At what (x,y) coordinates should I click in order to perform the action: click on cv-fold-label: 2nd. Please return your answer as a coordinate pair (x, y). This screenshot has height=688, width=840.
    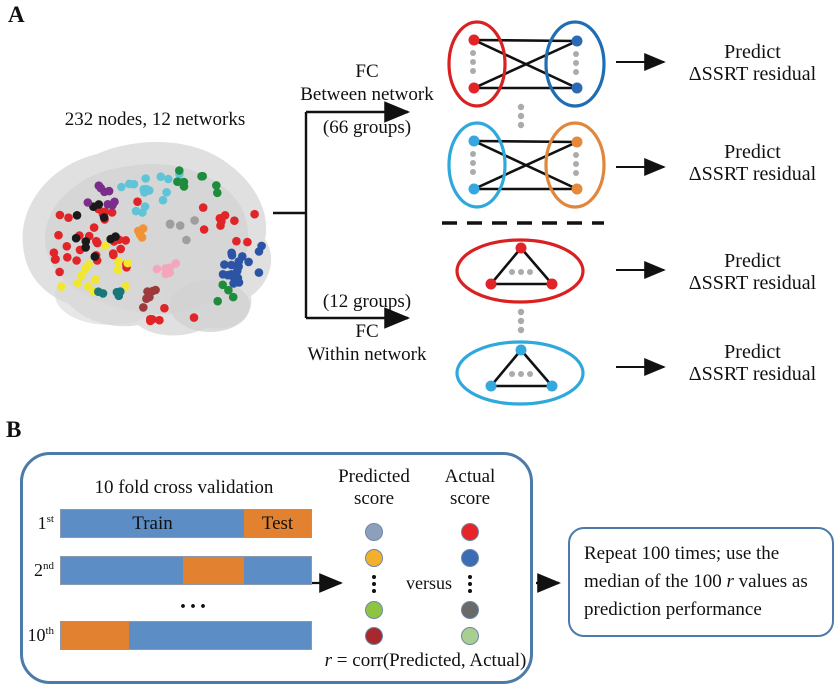
    Looking at the image, I should click on (44, 570).